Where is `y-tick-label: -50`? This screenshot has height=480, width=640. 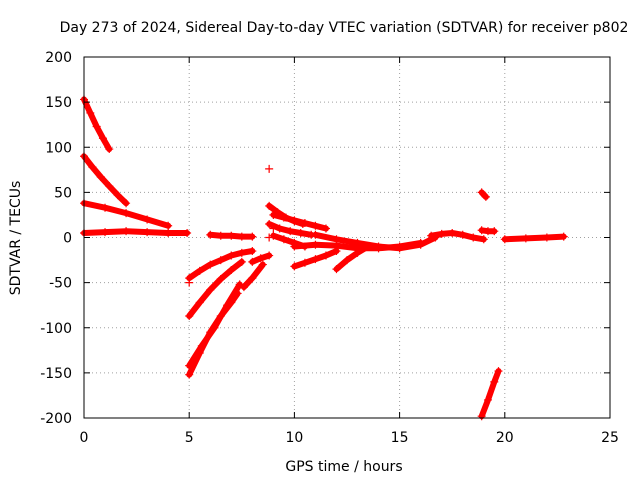
y-tick-label: -50 is located at coordinates (60, 284).